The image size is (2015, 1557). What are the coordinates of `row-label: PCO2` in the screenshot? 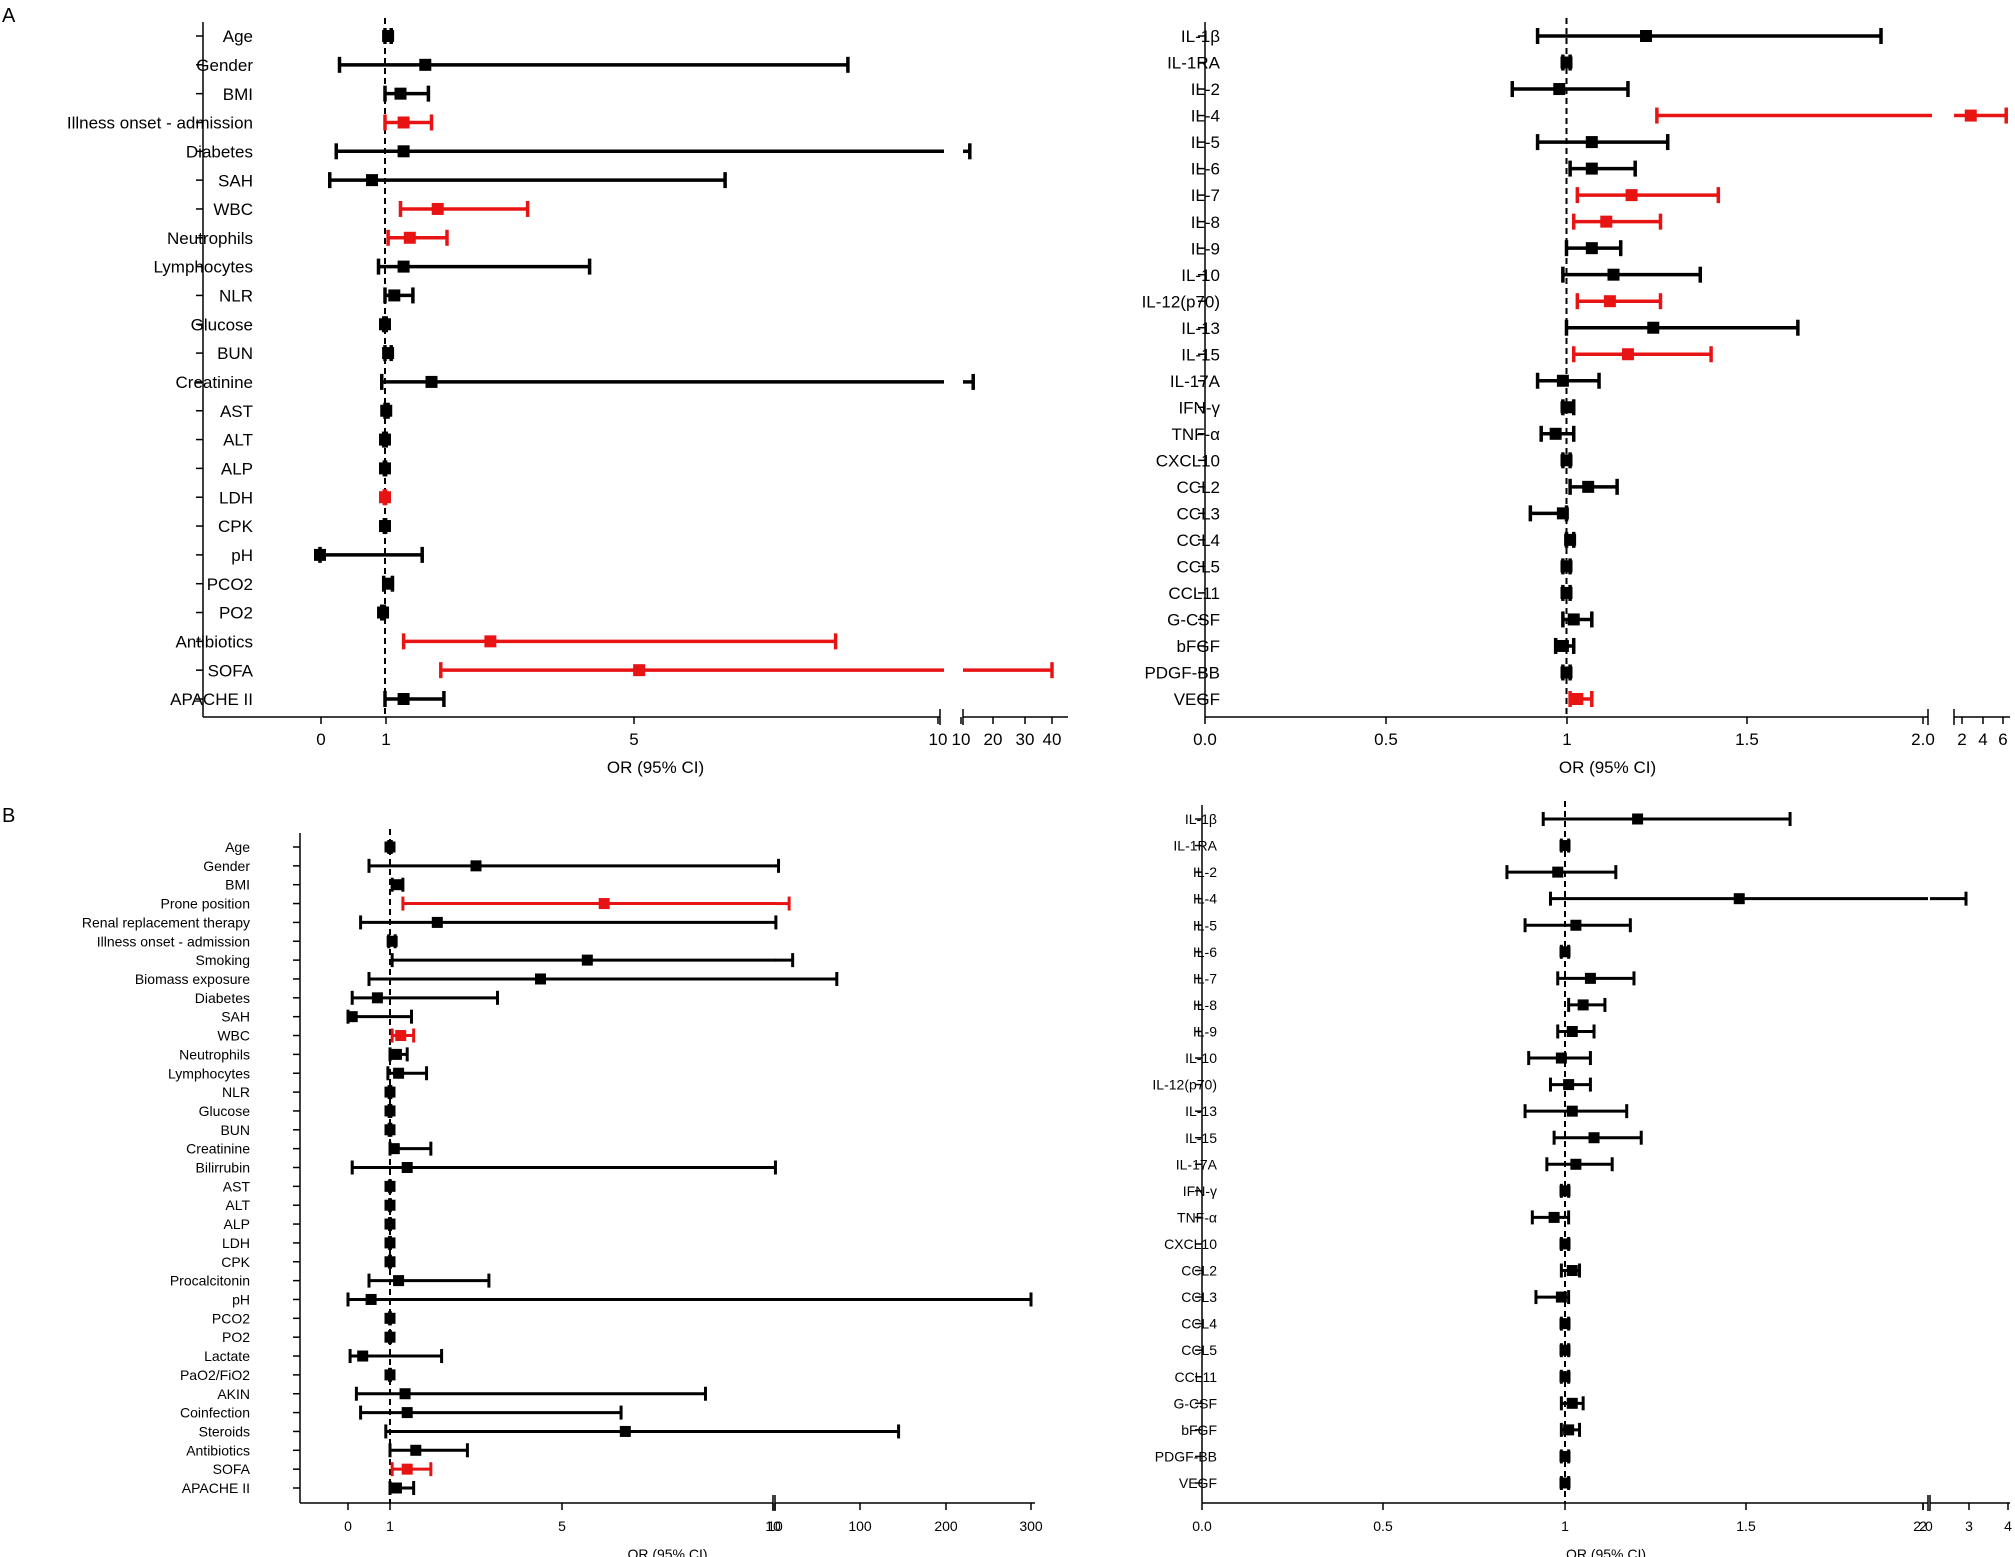 It's located at (230, 584).